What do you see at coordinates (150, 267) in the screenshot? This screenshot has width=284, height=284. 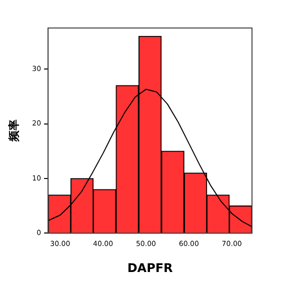 I see `x-axis-title: DAPFR` at bounding box center [150, 267].